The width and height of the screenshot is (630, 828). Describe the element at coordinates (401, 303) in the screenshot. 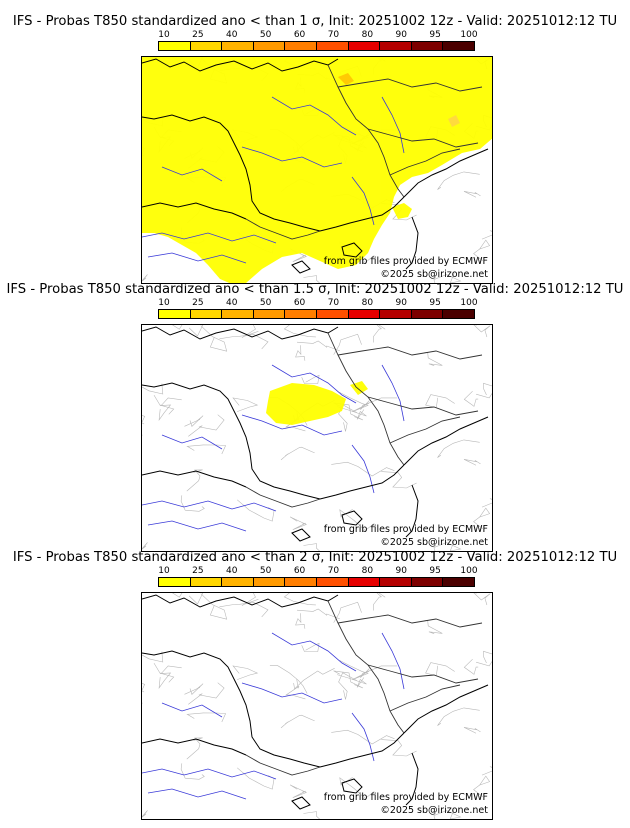

I see `colorbar-tick-label: 90` at that location.